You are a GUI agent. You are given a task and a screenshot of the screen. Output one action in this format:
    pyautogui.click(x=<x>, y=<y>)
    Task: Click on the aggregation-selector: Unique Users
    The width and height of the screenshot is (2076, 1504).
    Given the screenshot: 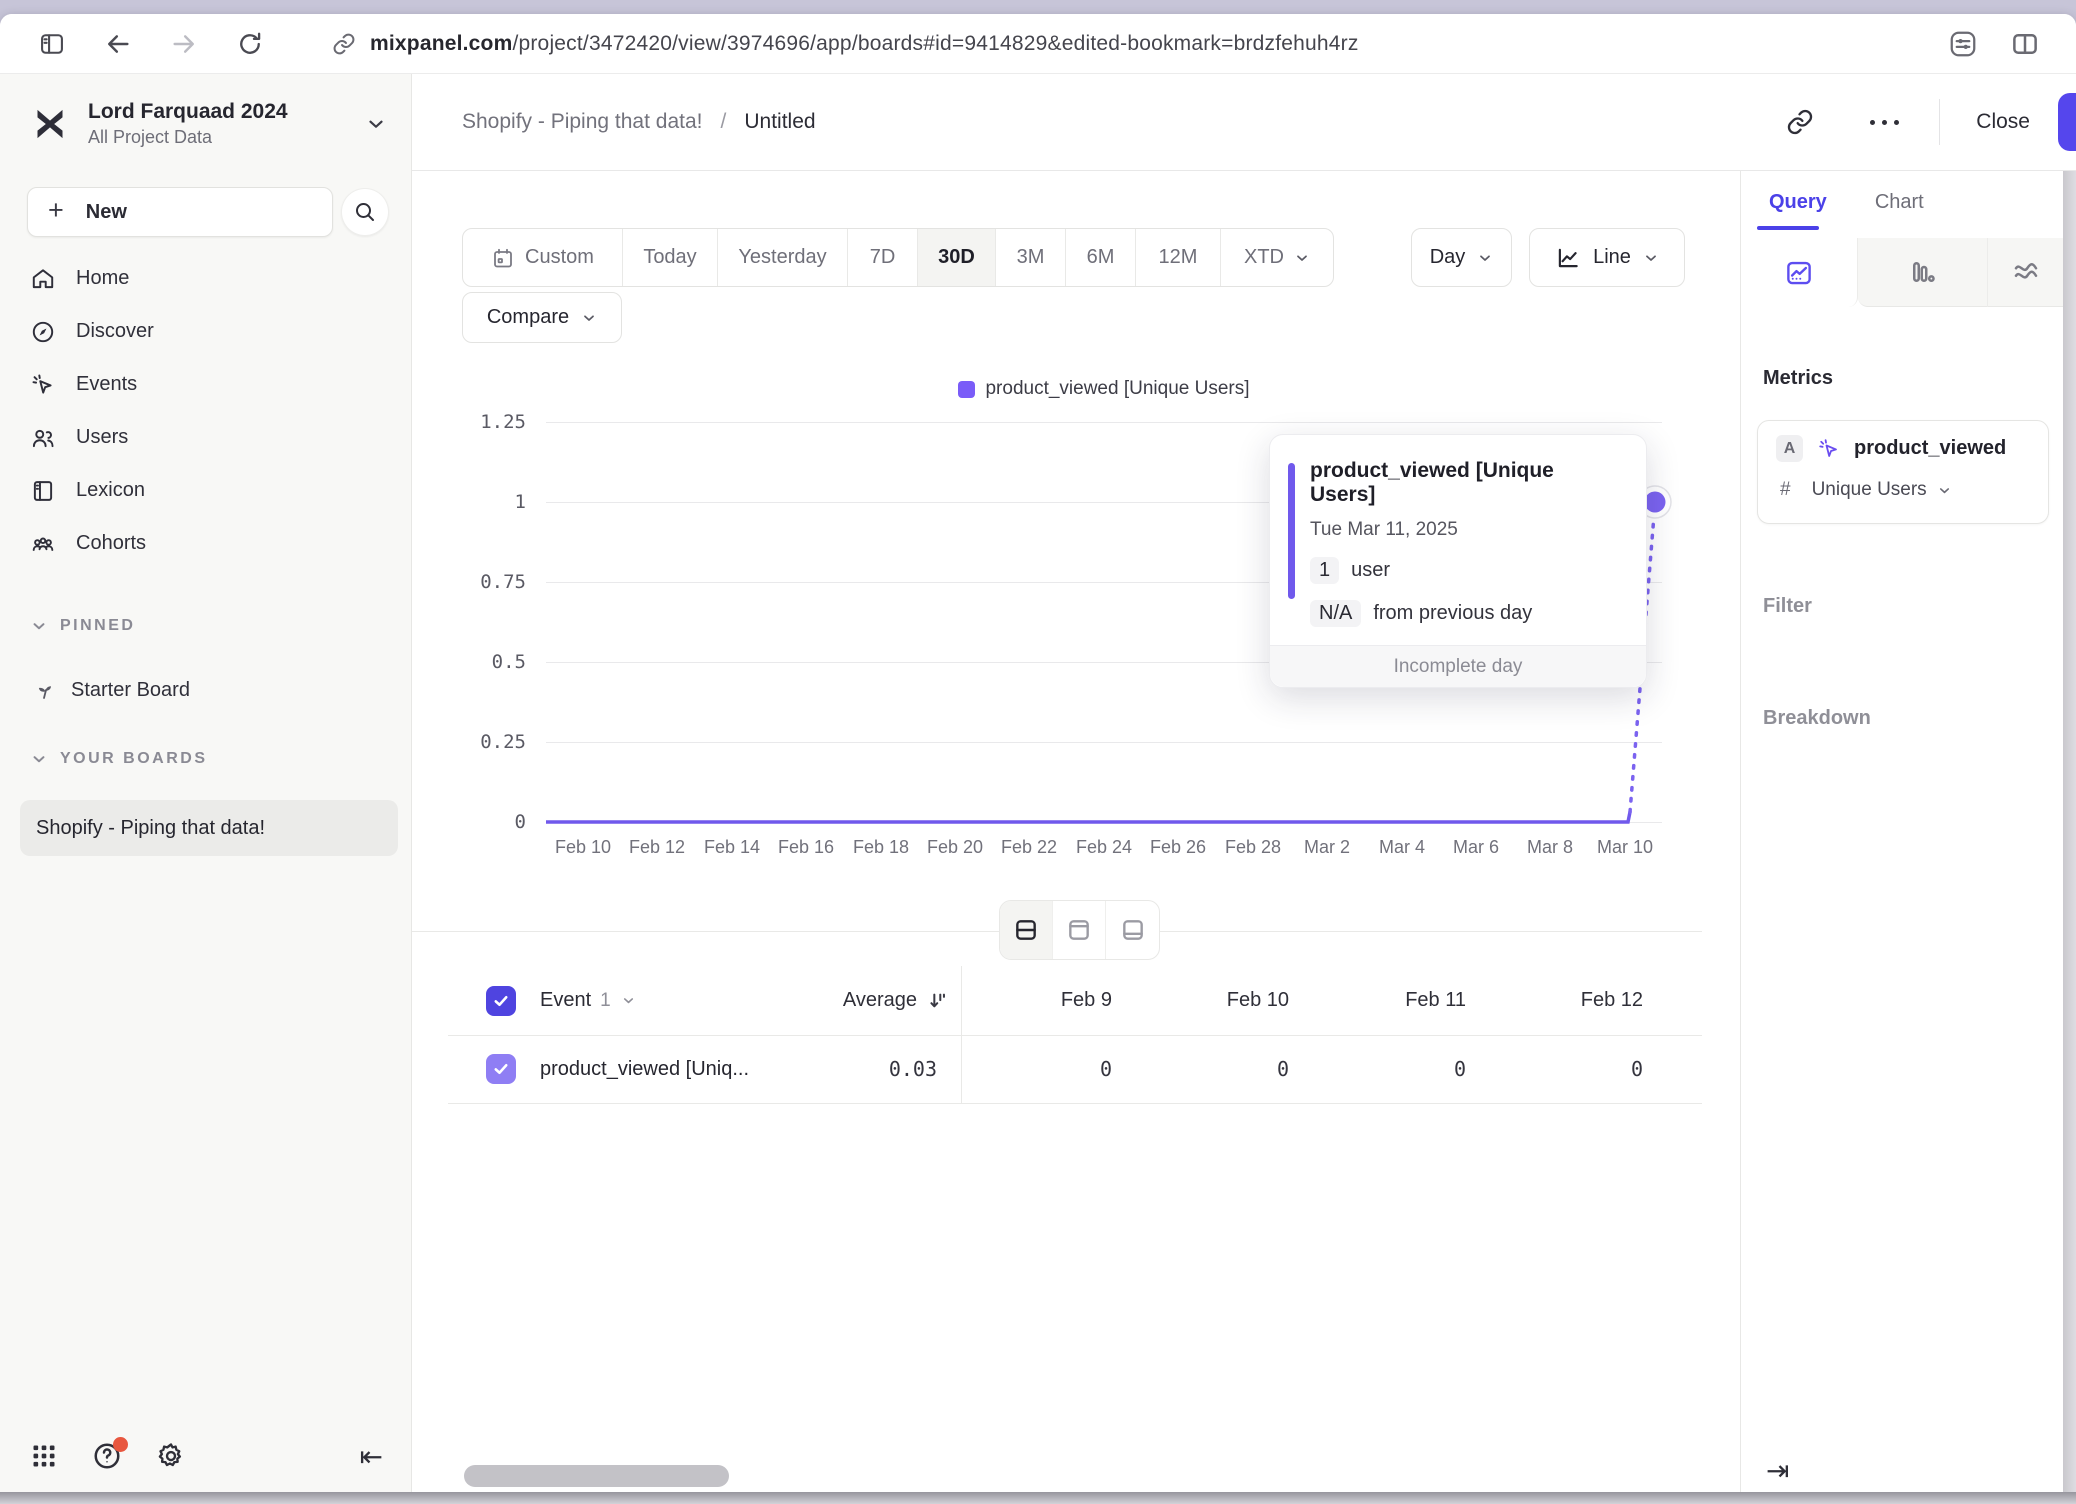 What is the action you would take?
    pyautogui.click(x=1869, y=489)
    